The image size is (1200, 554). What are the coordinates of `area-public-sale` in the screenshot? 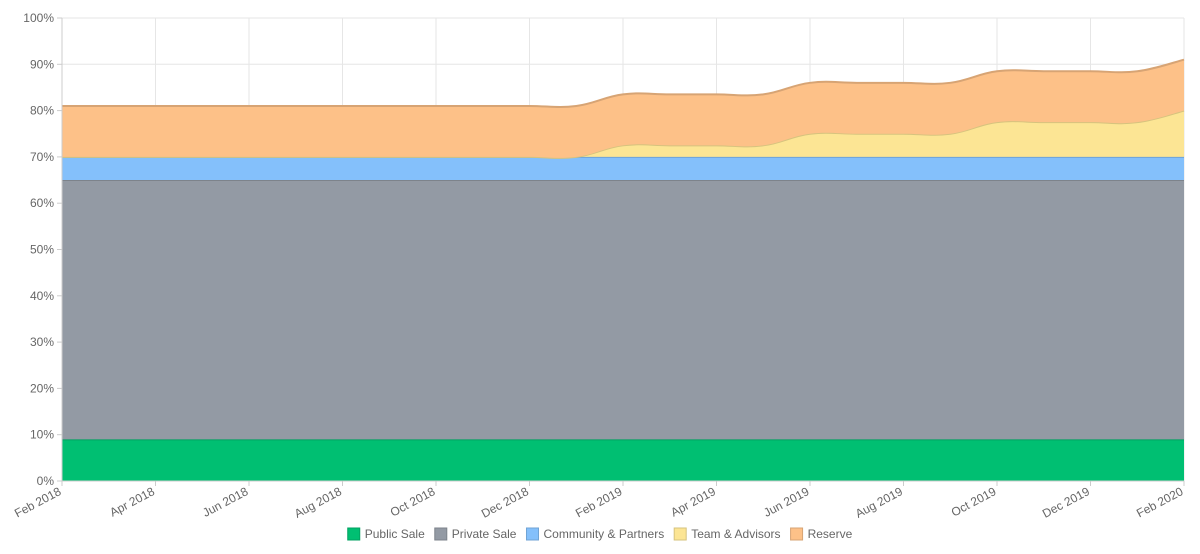 It's located at (623, 460).